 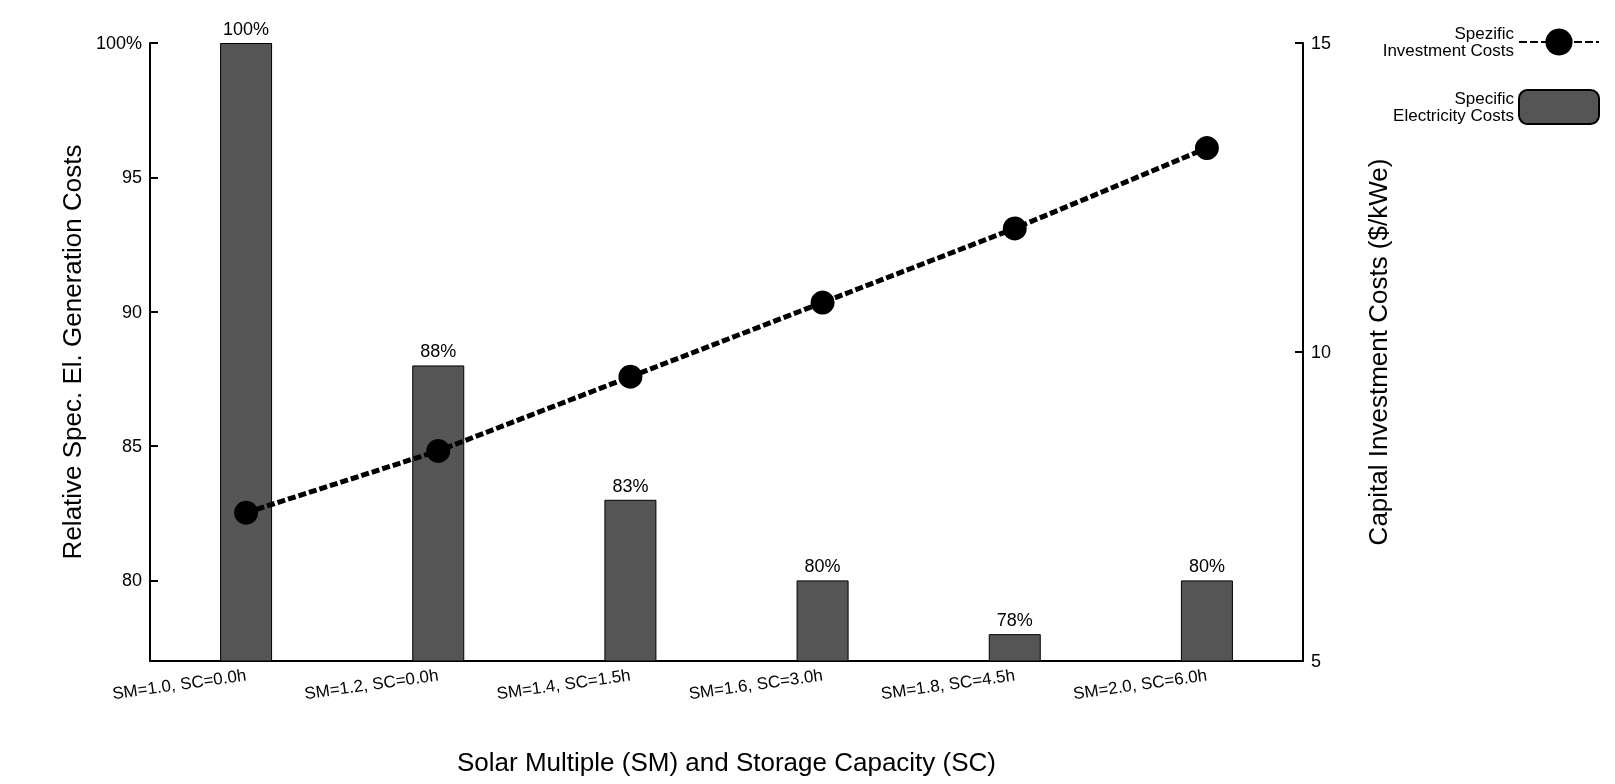 I want to click on x-tick-label: SM=1.4, SC=1.5h, so click(x=563, y=684).